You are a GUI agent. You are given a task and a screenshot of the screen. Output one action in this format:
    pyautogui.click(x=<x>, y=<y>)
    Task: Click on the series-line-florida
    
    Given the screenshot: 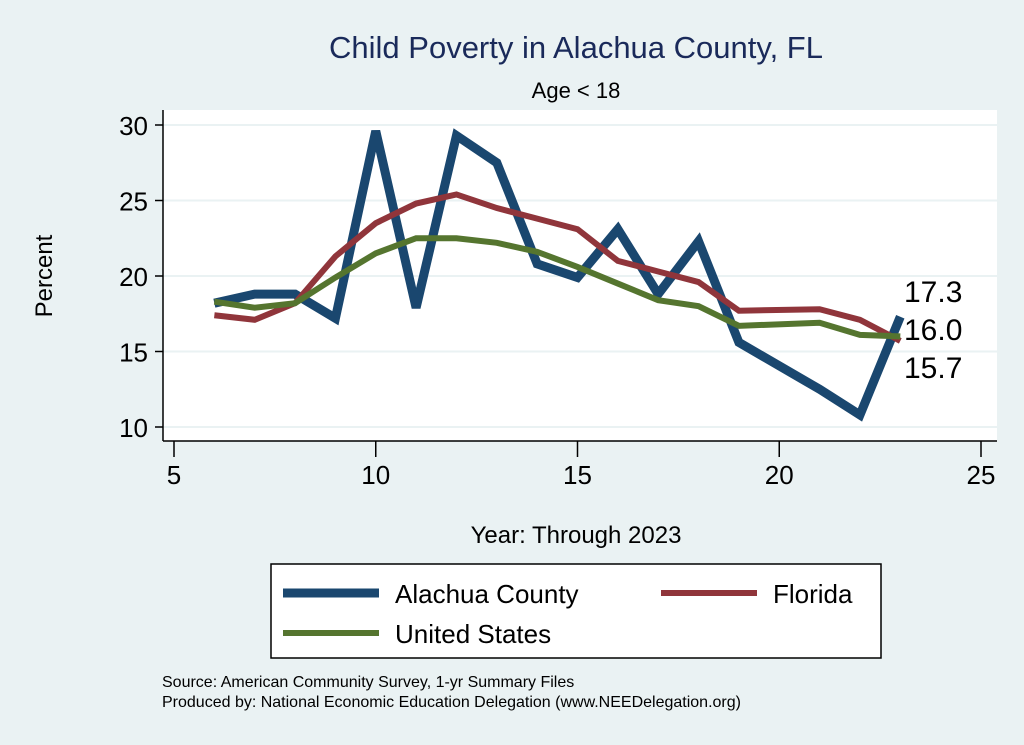 What is the action you would take?
    pyautogui.click(x=558, y=267)
    